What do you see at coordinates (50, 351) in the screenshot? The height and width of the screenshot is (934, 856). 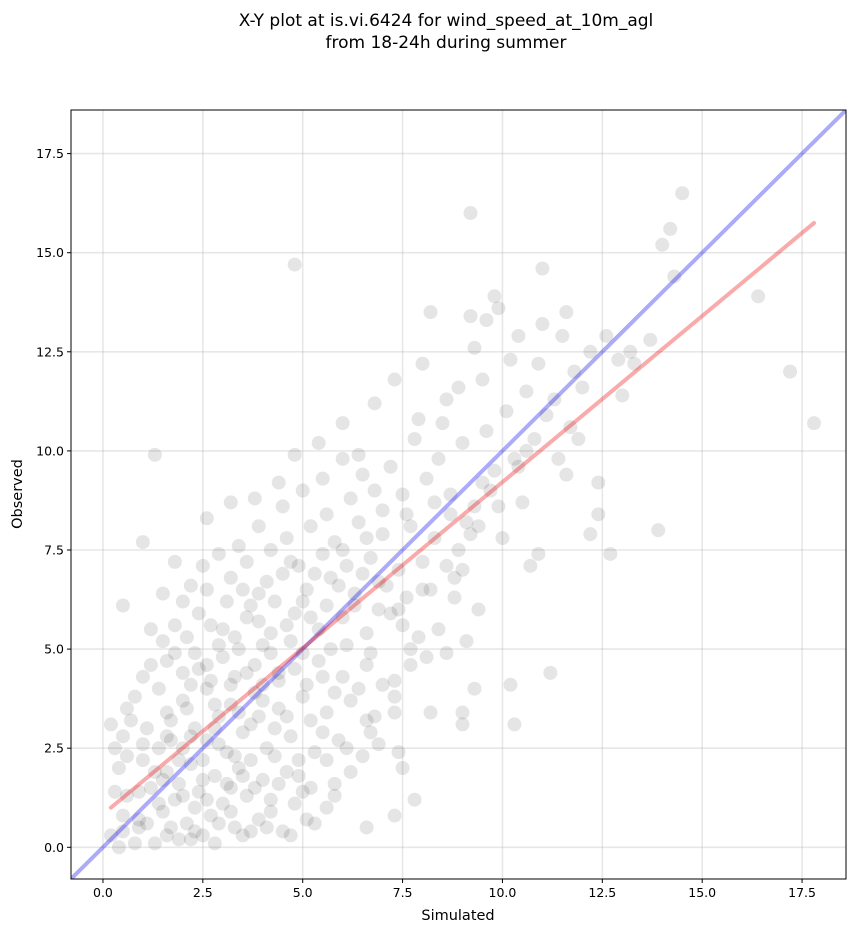 I see `y-tick-label: 12.5` at bounding box center [50, 351].